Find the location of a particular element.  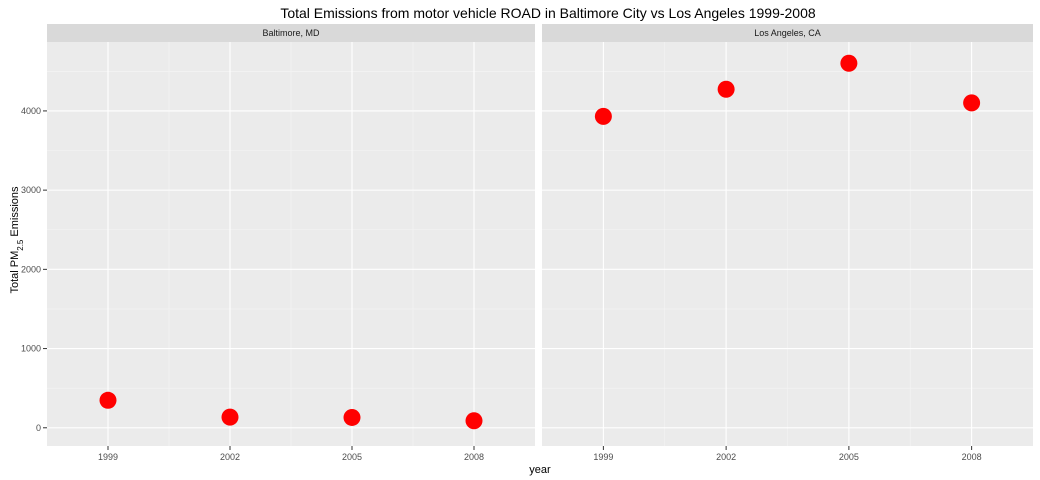

x-axis-title: year is located at coordinates (540, 470).